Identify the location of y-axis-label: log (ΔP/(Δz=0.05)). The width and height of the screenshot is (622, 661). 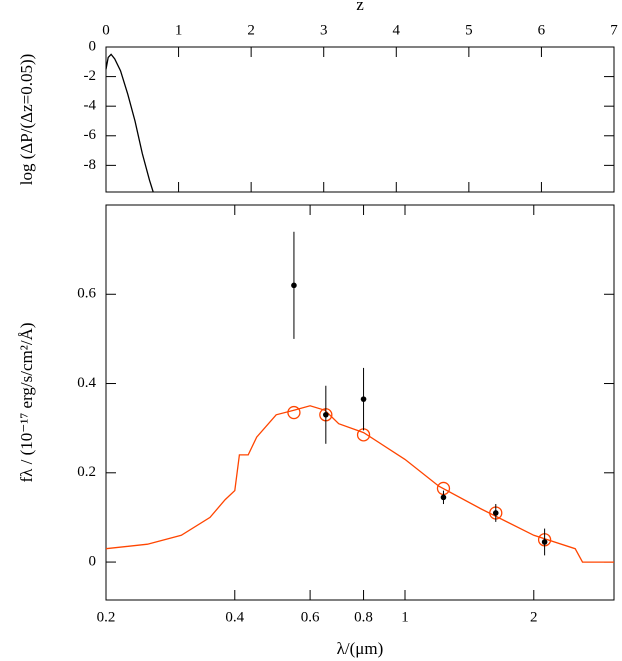
(26, 120).